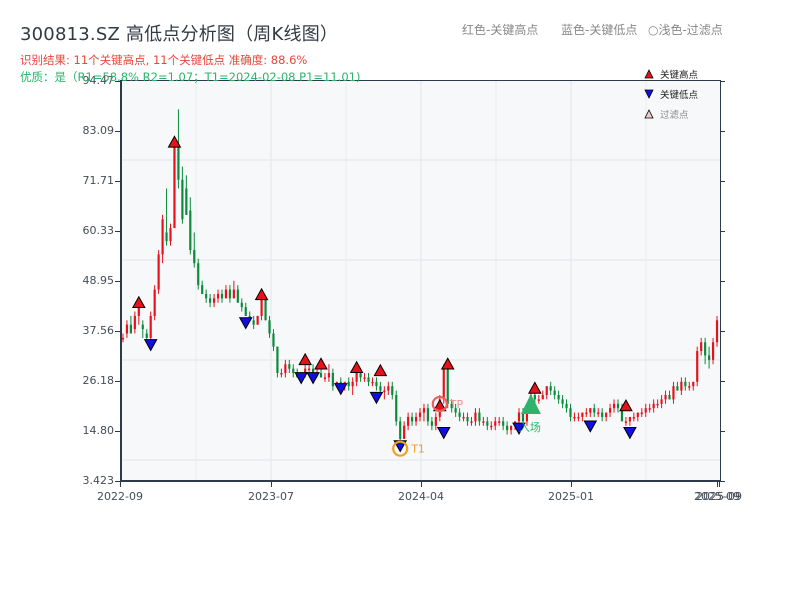  I want to click on legend-filtered-desc: ○浅色-过滤点, so click(685, 30).